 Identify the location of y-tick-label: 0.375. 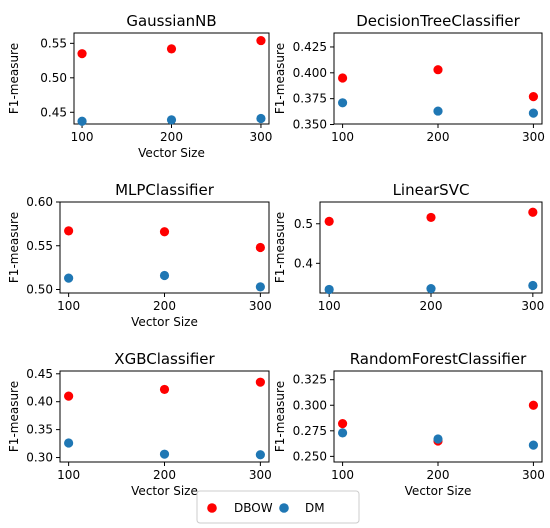
(310, 99).